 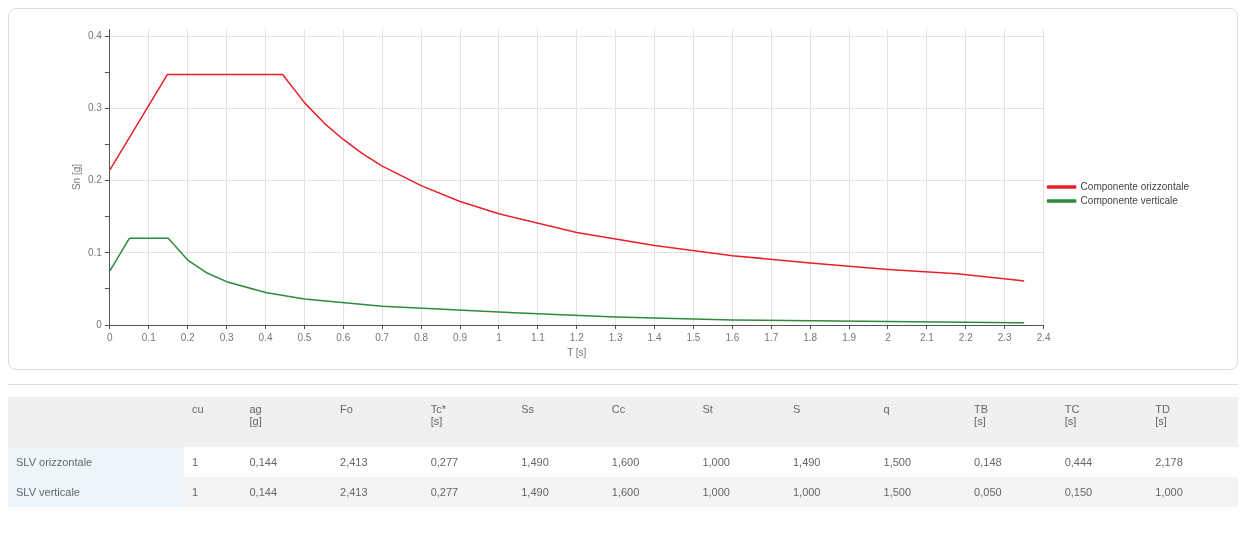 I want to click on x-tick-label: 0.8, so click(x=421, y=337).